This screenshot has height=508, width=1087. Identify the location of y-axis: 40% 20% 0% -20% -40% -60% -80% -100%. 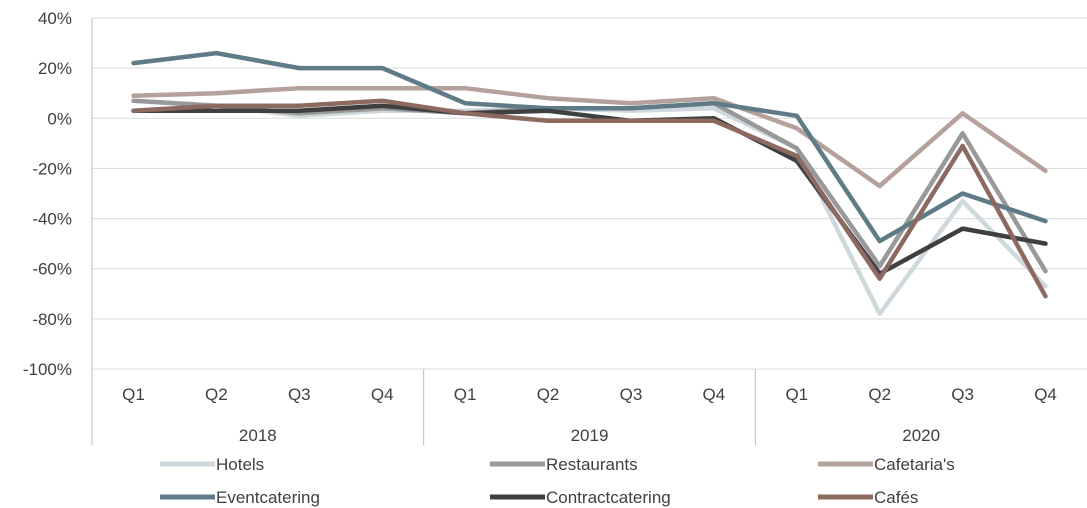
(47, 194).